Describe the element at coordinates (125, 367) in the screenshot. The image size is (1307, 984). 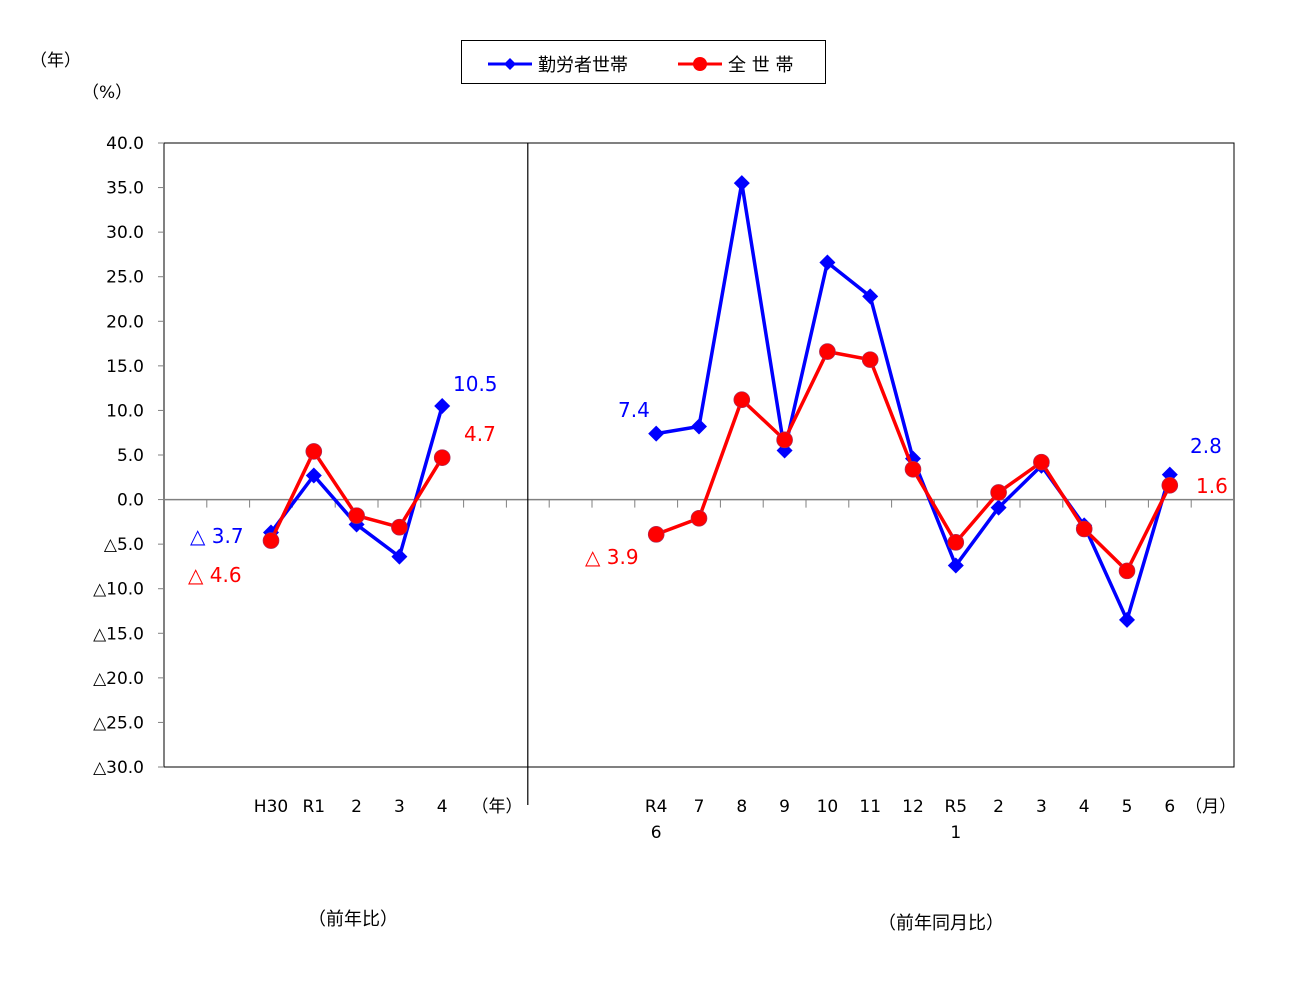
I see `y-tick-label: 15.0` at that location.